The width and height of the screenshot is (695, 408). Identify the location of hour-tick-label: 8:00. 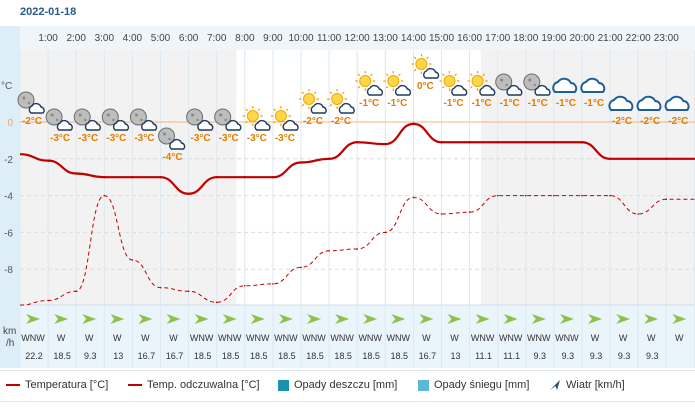
(245, 38).